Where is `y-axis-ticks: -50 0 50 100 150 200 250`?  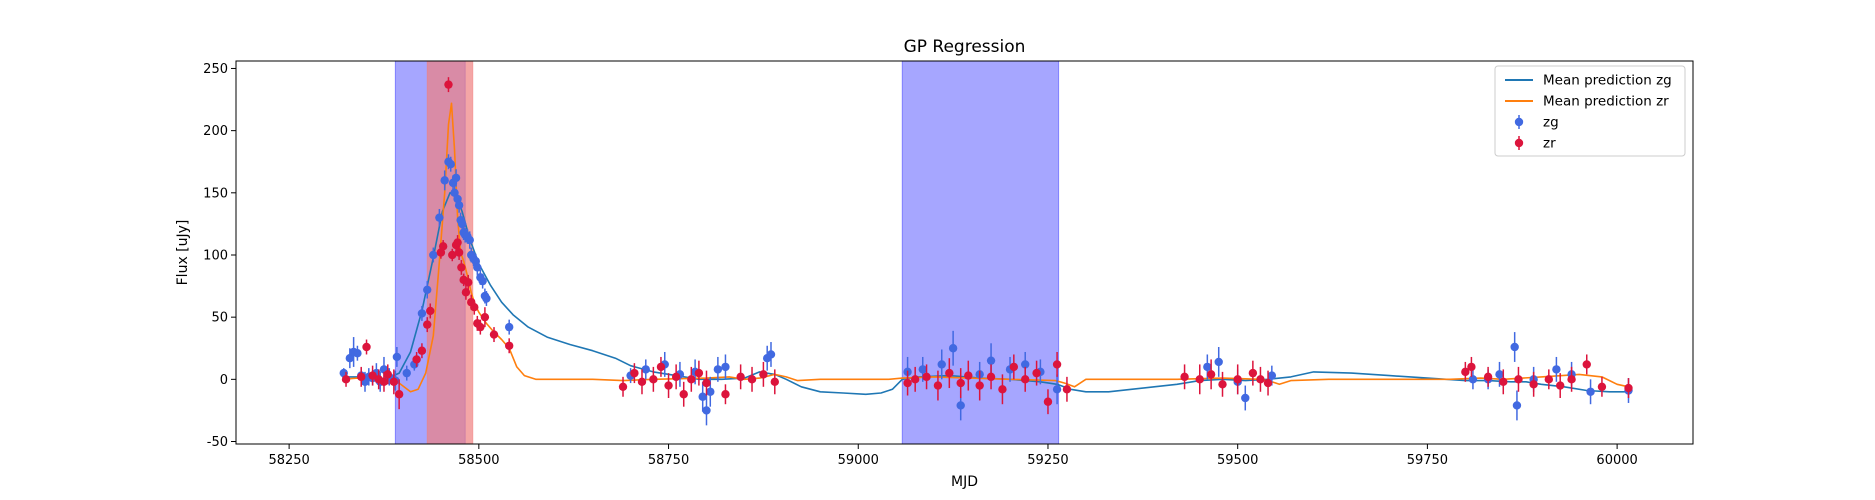 y-axis-ticks: -50 0 50 100 150 200 250 is located at coordinates (219, 256).